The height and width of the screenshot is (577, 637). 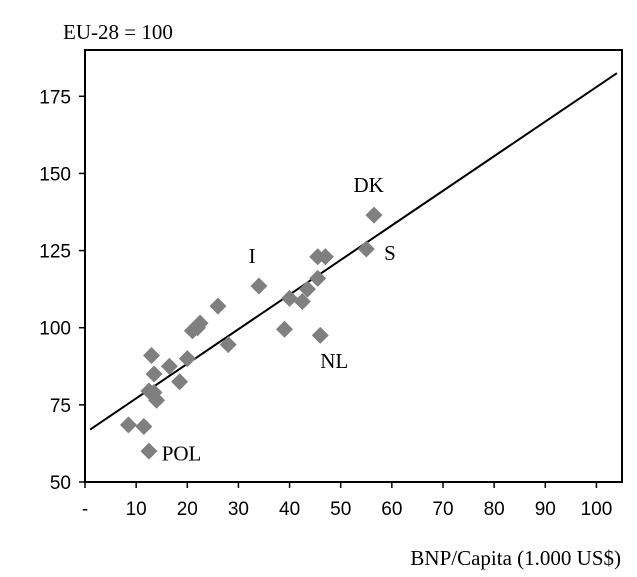 What do you see at coordinates (545, 509) in the screenshot?
I see `x-tick-label: 90` at bounding box center [545, 509].